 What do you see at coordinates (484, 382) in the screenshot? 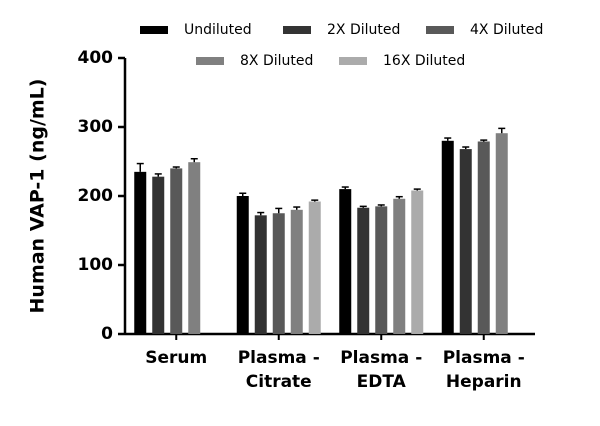
I see `x-tick-label: Heparin` at bounding box center [484, 382].